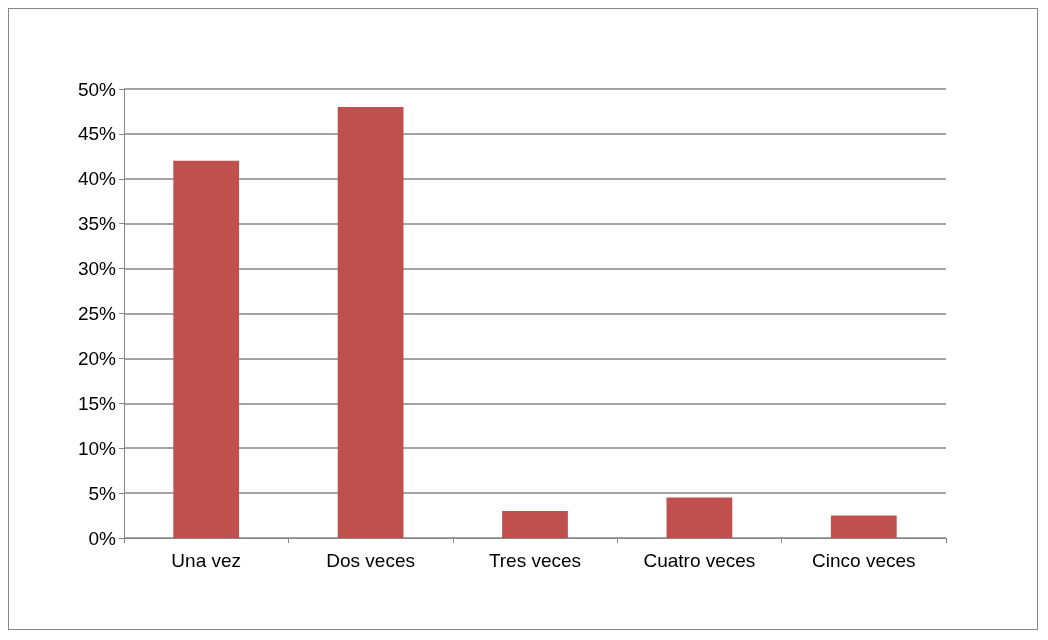  Describe the element at coordinates (97, 403) in the screenshot. I see `y-tick-label: 15%` at that location.